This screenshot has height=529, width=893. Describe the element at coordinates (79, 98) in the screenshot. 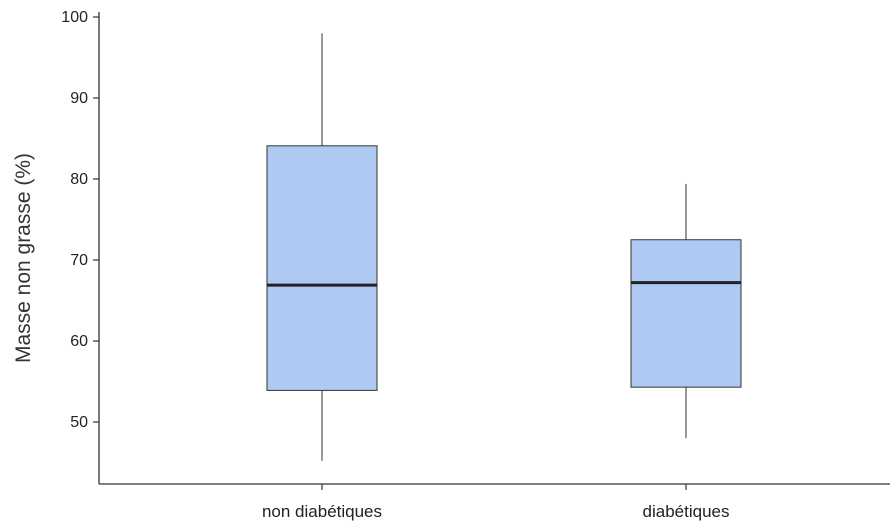

I see `y-tick-label: 90` at that location.